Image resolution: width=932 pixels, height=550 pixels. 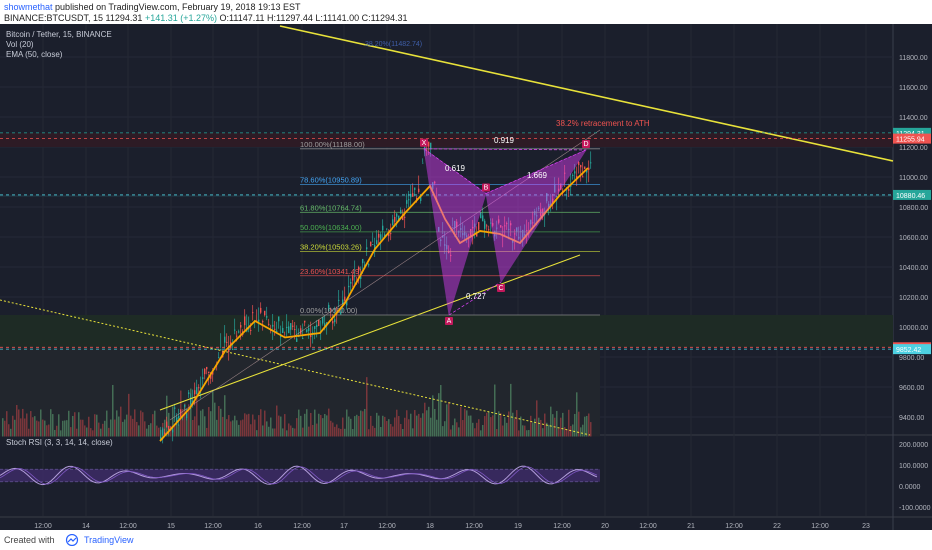 What do you see at coordinates (370, 332) in the screenshot?
I see `ascending-trendline` at bounding box center [370, 332].